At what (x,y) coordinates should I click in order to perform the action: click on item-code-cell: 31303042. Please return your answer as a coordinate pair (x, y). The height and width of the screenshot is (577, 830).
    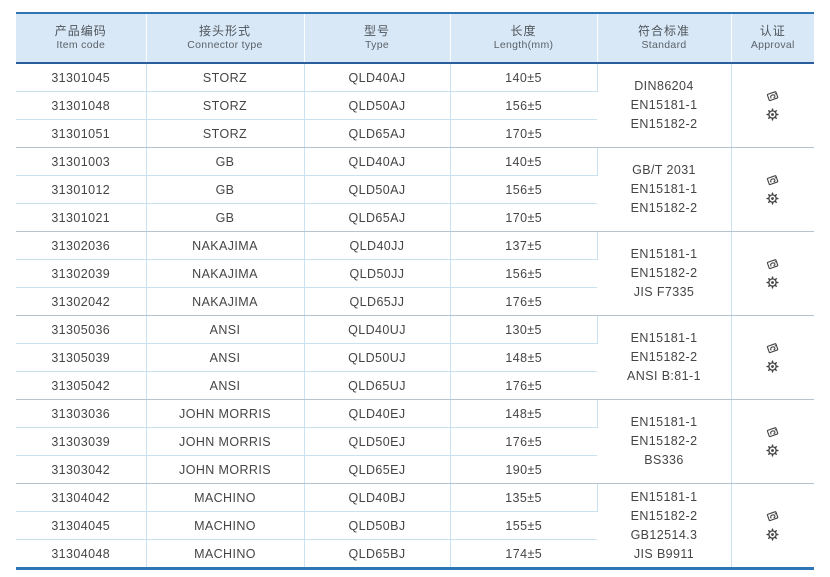
    Looking at the image, I should click on (81, 469).